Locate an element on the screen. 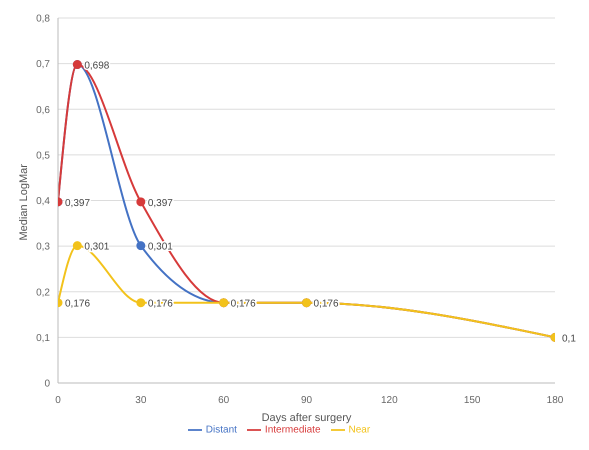 The image size is (589, 450). data-label: 0,1 is located at coordinates (569, 338).